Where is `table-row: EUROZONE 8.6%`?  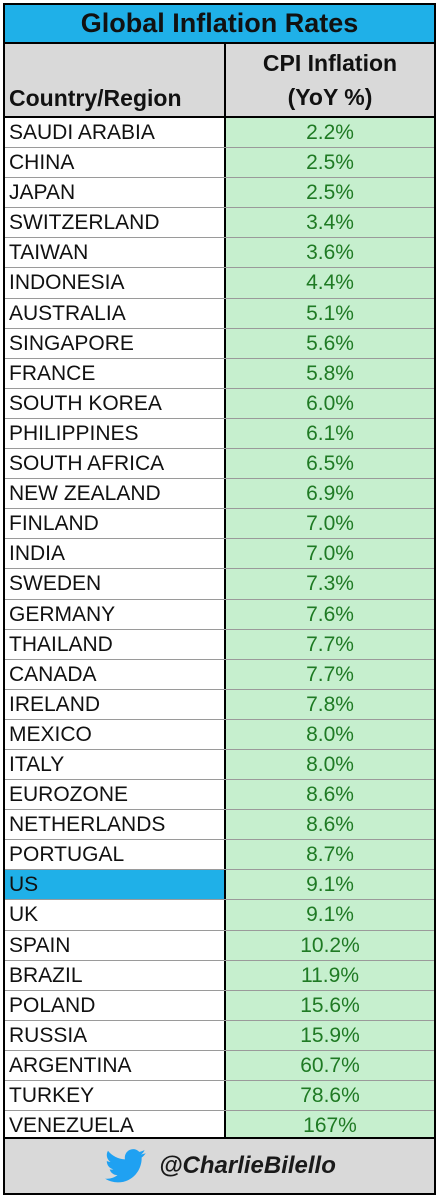
table-row: EUROZONE 8.6% is located at coordinates (219, 795).